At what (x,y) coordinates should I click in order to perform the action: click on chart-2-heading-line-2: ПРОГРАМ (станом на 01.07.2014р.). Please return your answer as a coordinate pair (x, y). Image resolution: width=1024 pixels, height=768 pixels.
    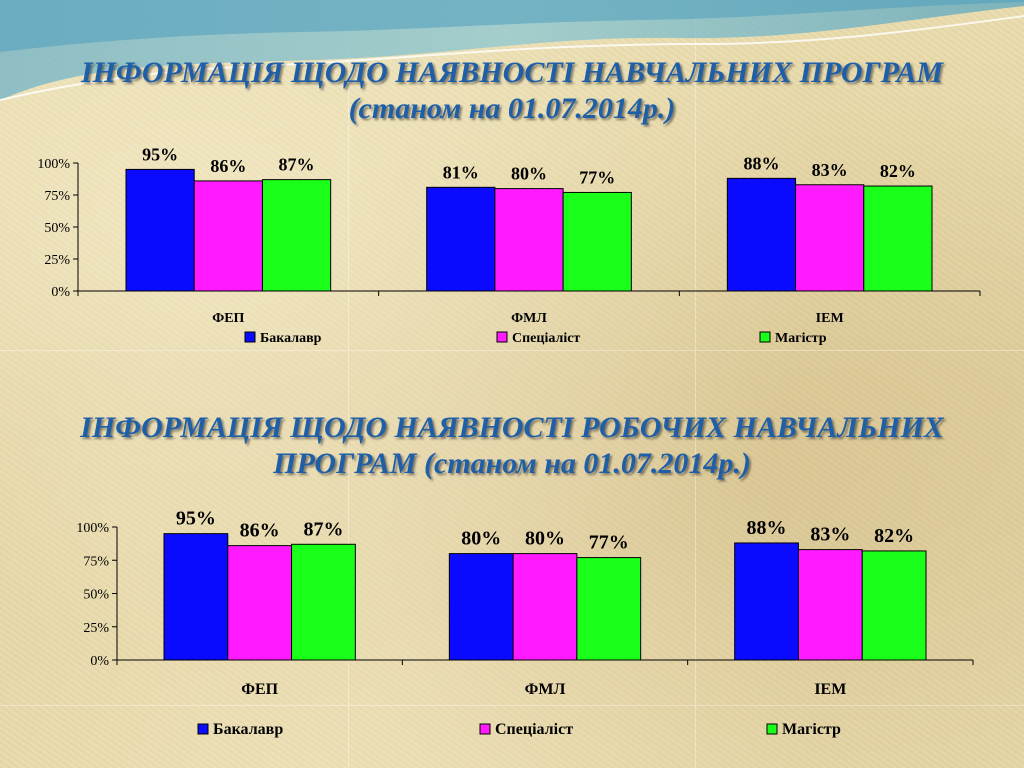
    Looking at the image, I should click on (512, 463).